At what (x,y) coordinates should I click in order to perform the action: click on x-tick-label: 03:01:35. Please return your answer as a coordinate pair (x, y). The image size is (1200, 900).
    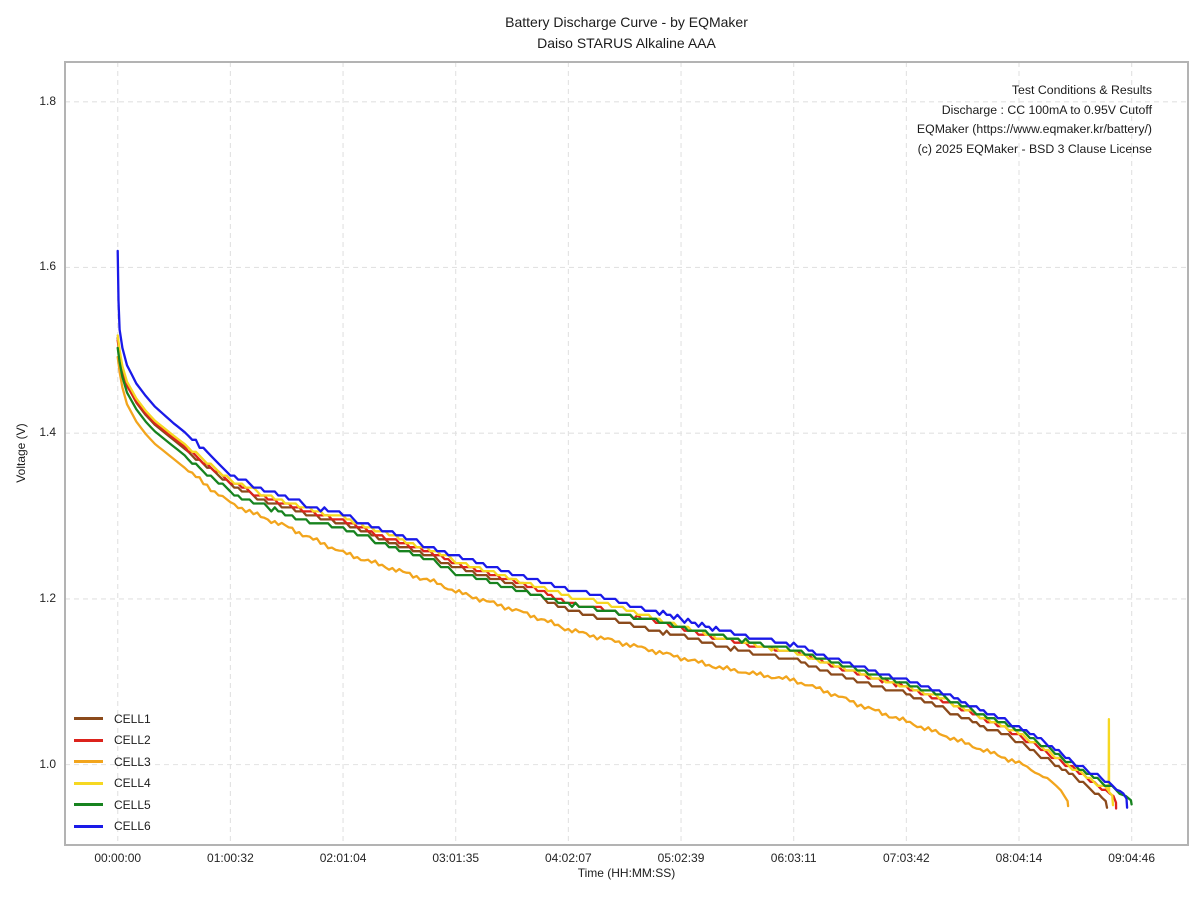
    Looking at the image, I should click on (456, 858).